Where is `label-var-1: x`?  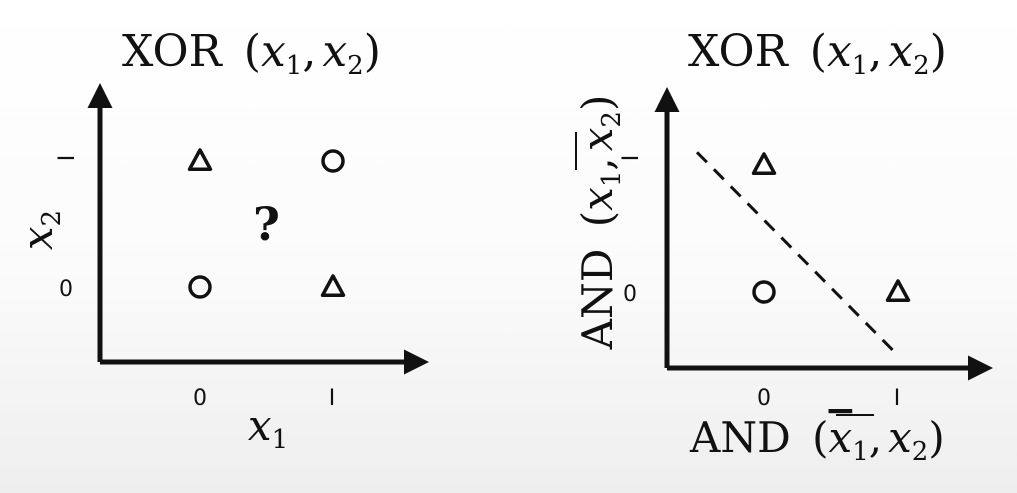
label-var-1: x is located at coordinates (597, 199).